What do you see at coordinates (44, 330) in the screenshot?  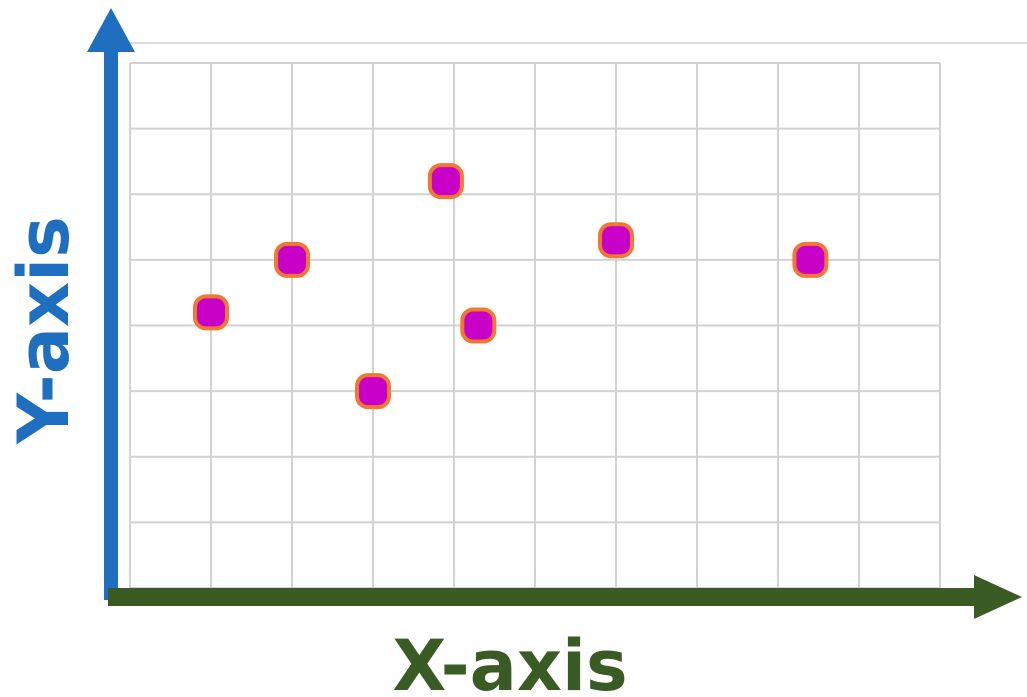 I see `y-axis-label: Y-axis` at bounding box center [44, 330].